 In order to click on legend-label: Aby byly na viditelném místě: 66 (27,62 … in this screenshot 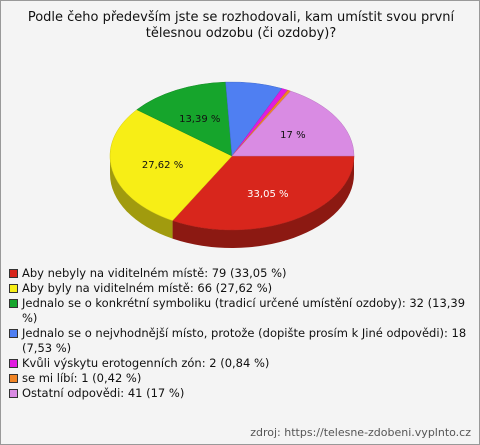, I will do `click(147, 288)`.